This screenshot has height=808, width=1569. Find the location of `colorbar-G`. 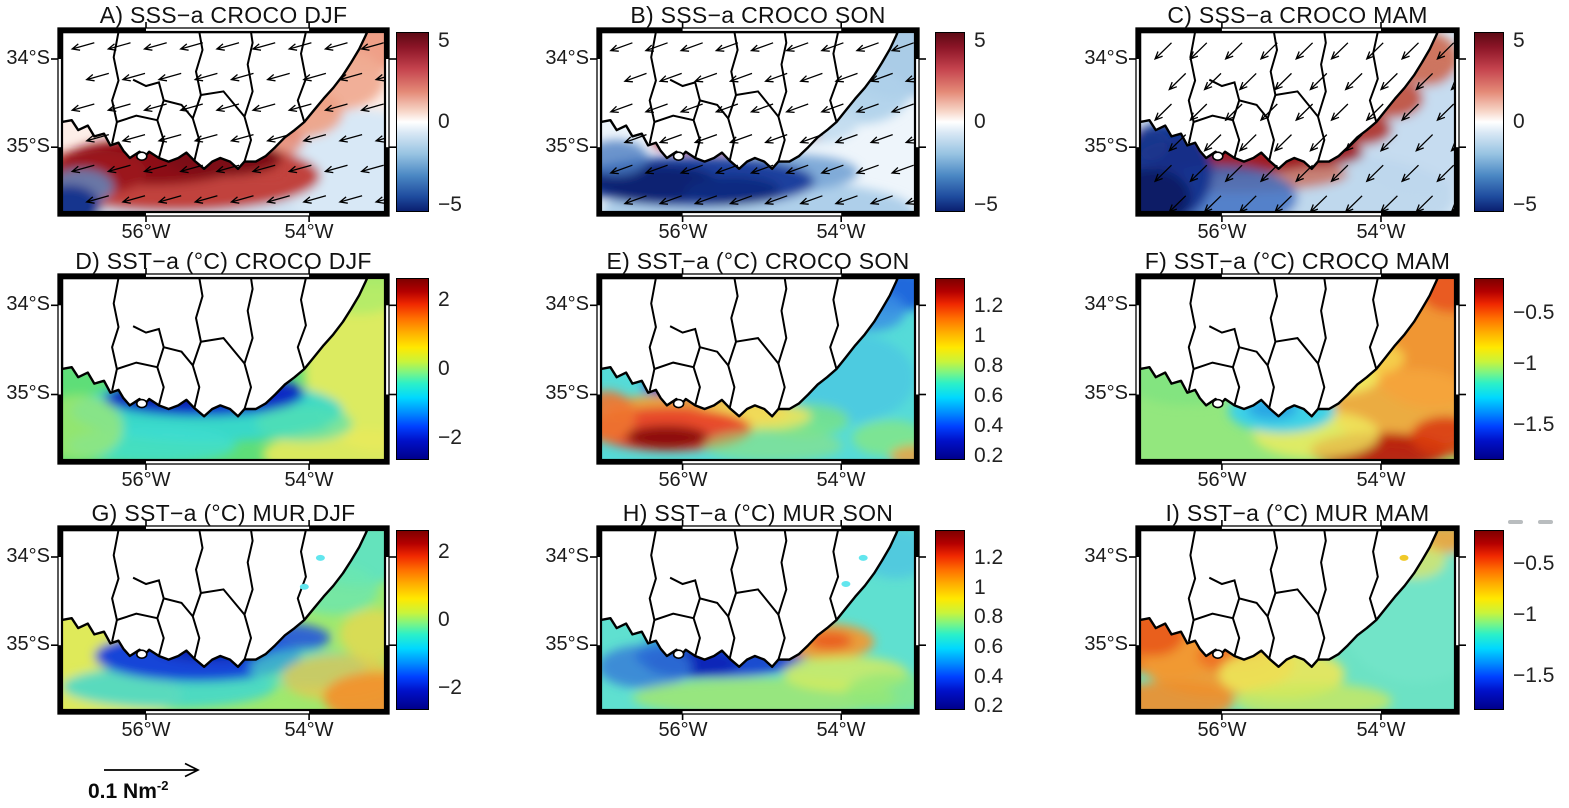

colorbar-G is located at coordinates (412, 620).